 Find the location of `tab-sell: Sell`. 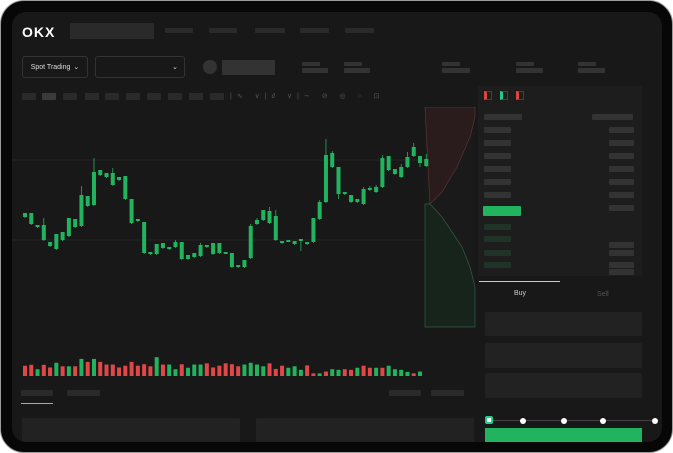

tab-sell: Sell is located at coordinates (603, 294).